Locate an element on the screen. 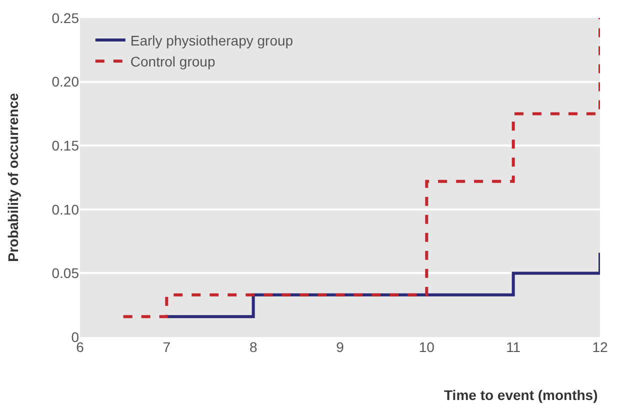  legend-label: Early physiotherapy group is located at coordinates (212, 40).